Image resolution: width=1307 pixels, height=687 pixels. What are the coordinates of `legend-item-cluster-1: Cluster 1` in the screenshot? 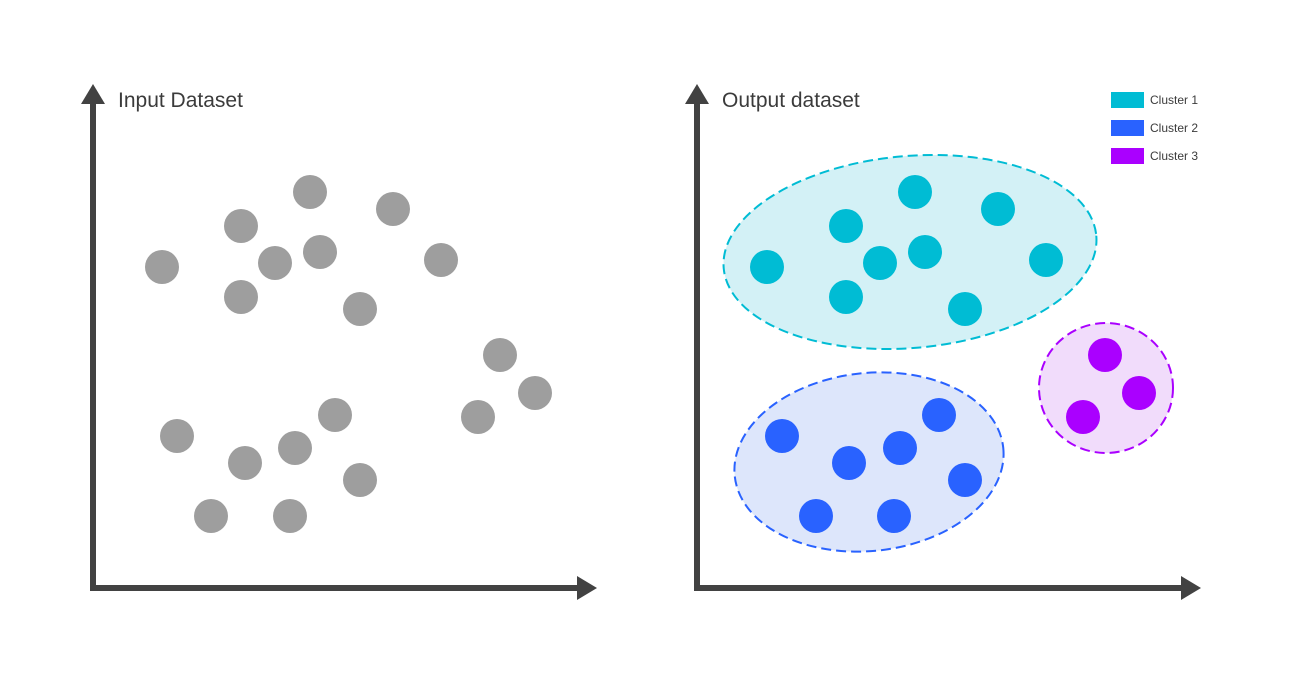 It's located at (1154, 100).